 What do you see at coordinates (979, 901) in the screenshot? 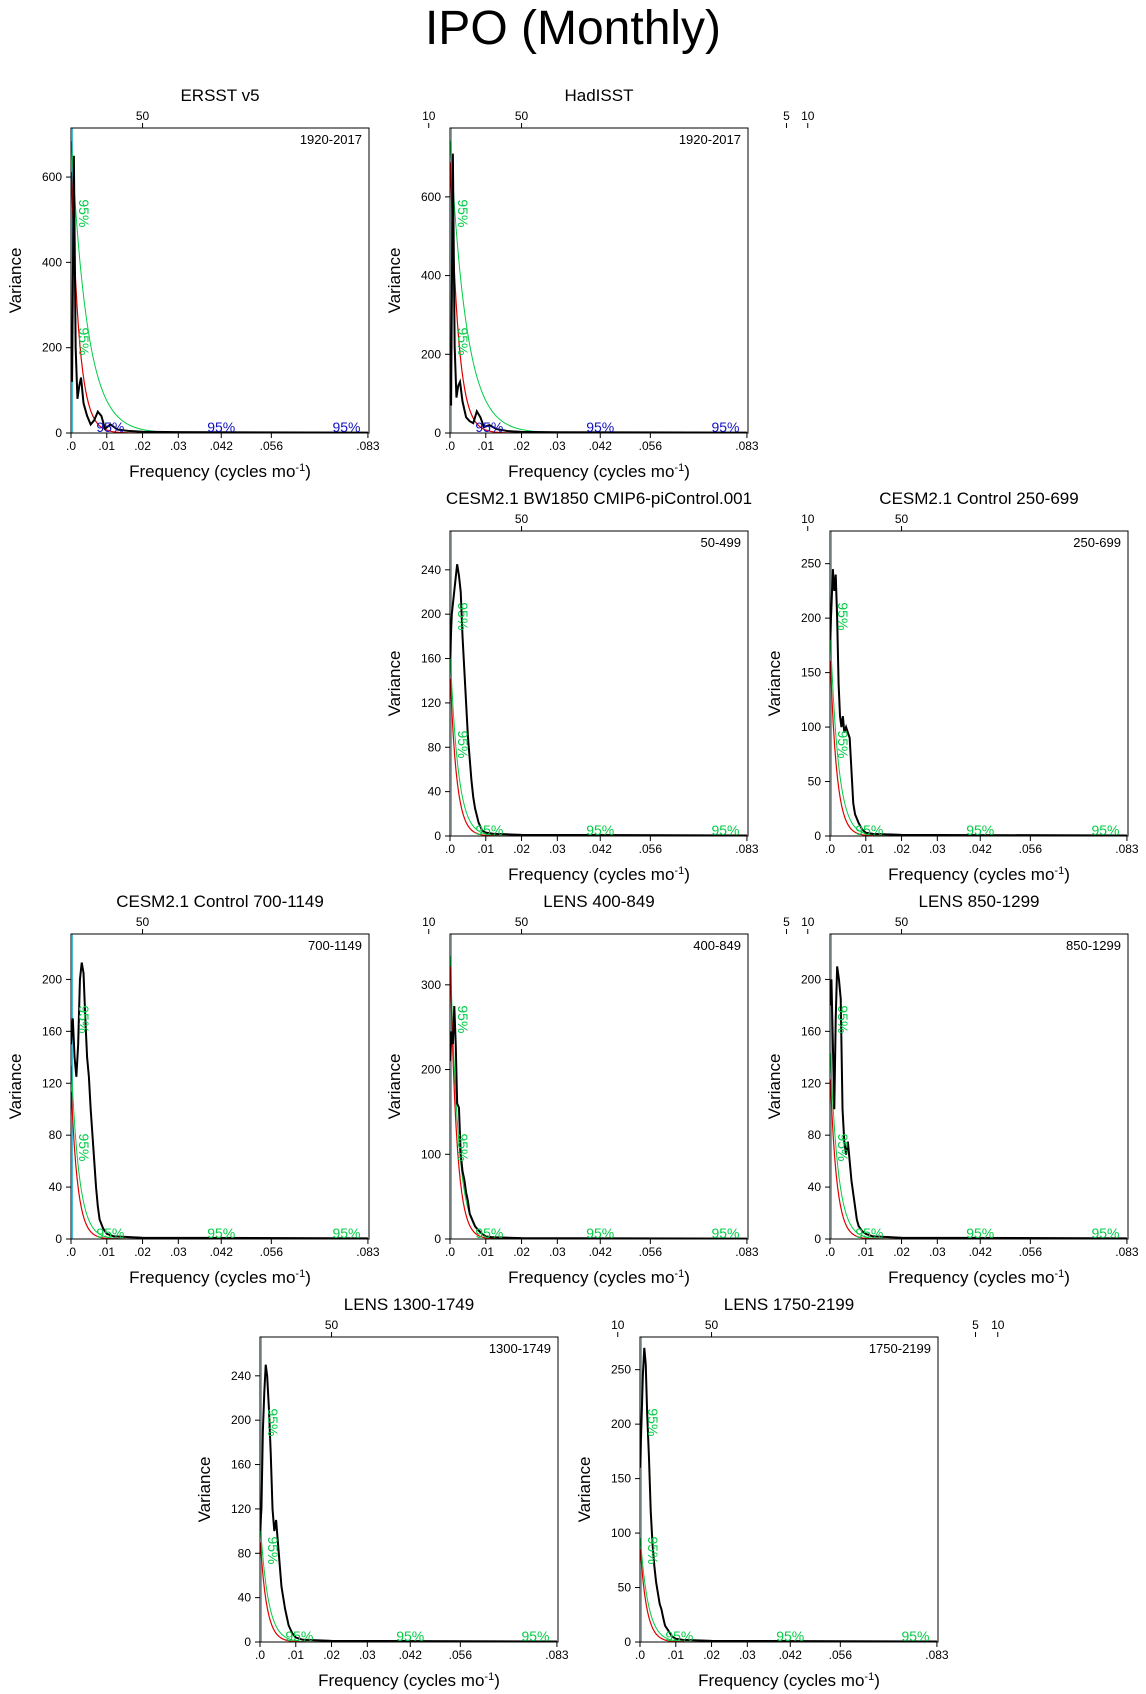
I see `chart-title: LENS 850-1299` at bounding box center [979, 901].